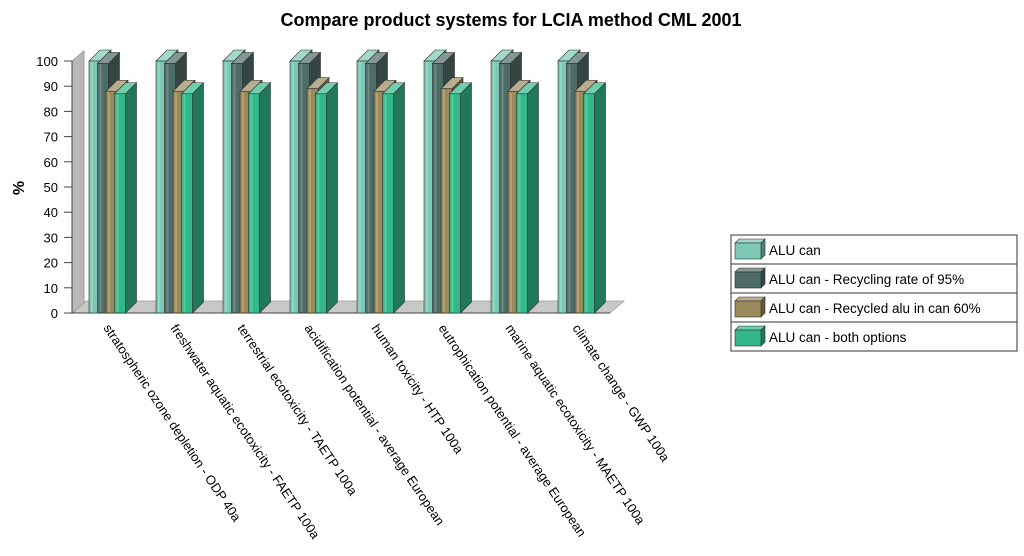 The width and height of the screenshot is (1024, 556). I want to click on y-tick-label: 30, so click(51, 237).